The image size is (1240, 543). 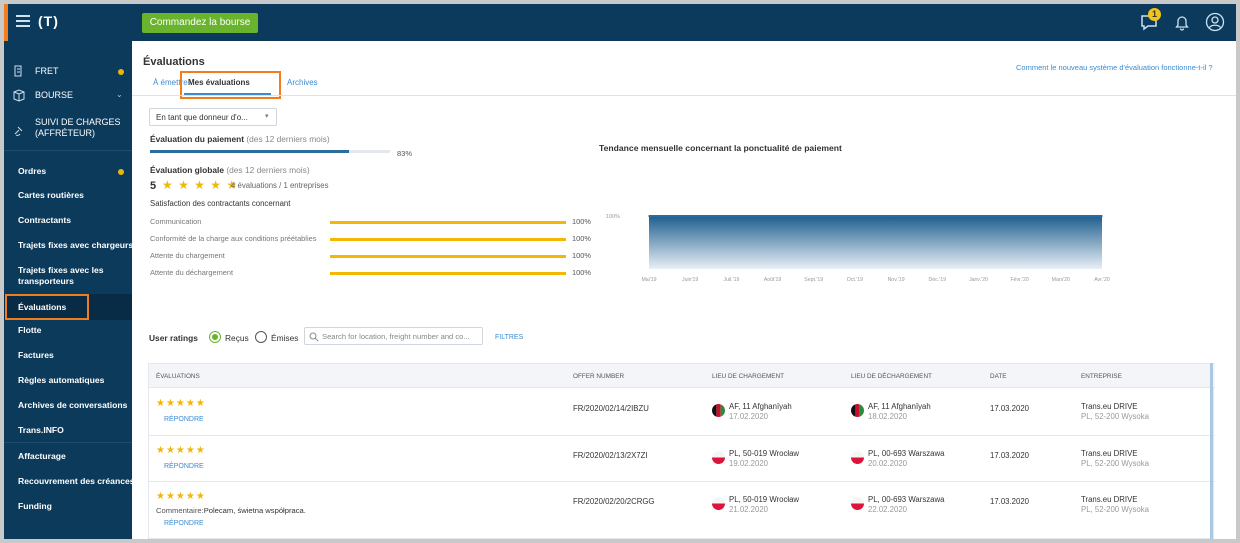 What do you see at coordinates (68, 195) in the screenshot?
I see `sidebar-item-road-maps: Cartes routières` at bounding box center [68, 195].